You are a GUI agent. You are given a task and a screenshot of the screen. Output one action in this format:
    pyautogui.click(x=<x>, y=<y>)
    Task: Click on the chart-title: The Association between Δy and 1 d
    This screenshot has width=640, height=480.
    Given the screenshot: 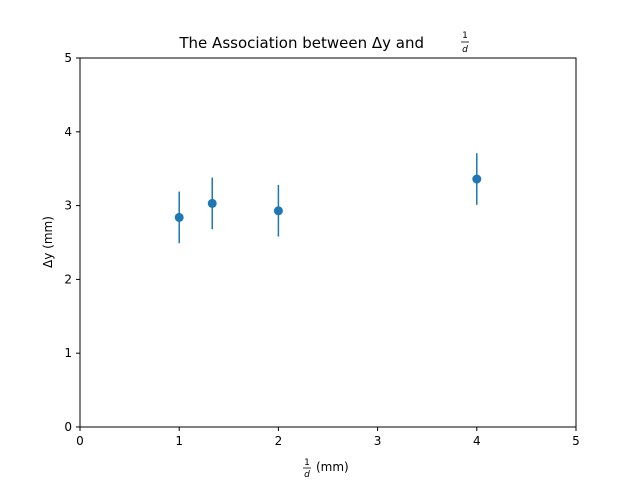 What is the action you would take?
    pyautogui.click(x=323, y=43)
    